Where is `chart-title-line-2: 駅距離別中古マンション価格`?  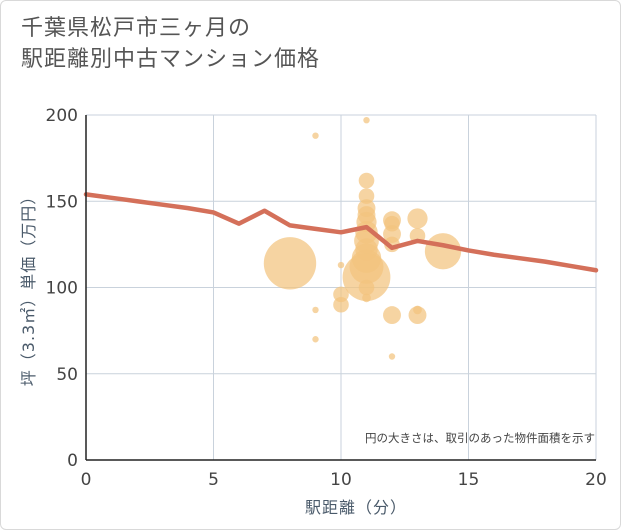 chart-title-line-2: 駅距離別中古マンション価格 is located at coordinates (171, 59).